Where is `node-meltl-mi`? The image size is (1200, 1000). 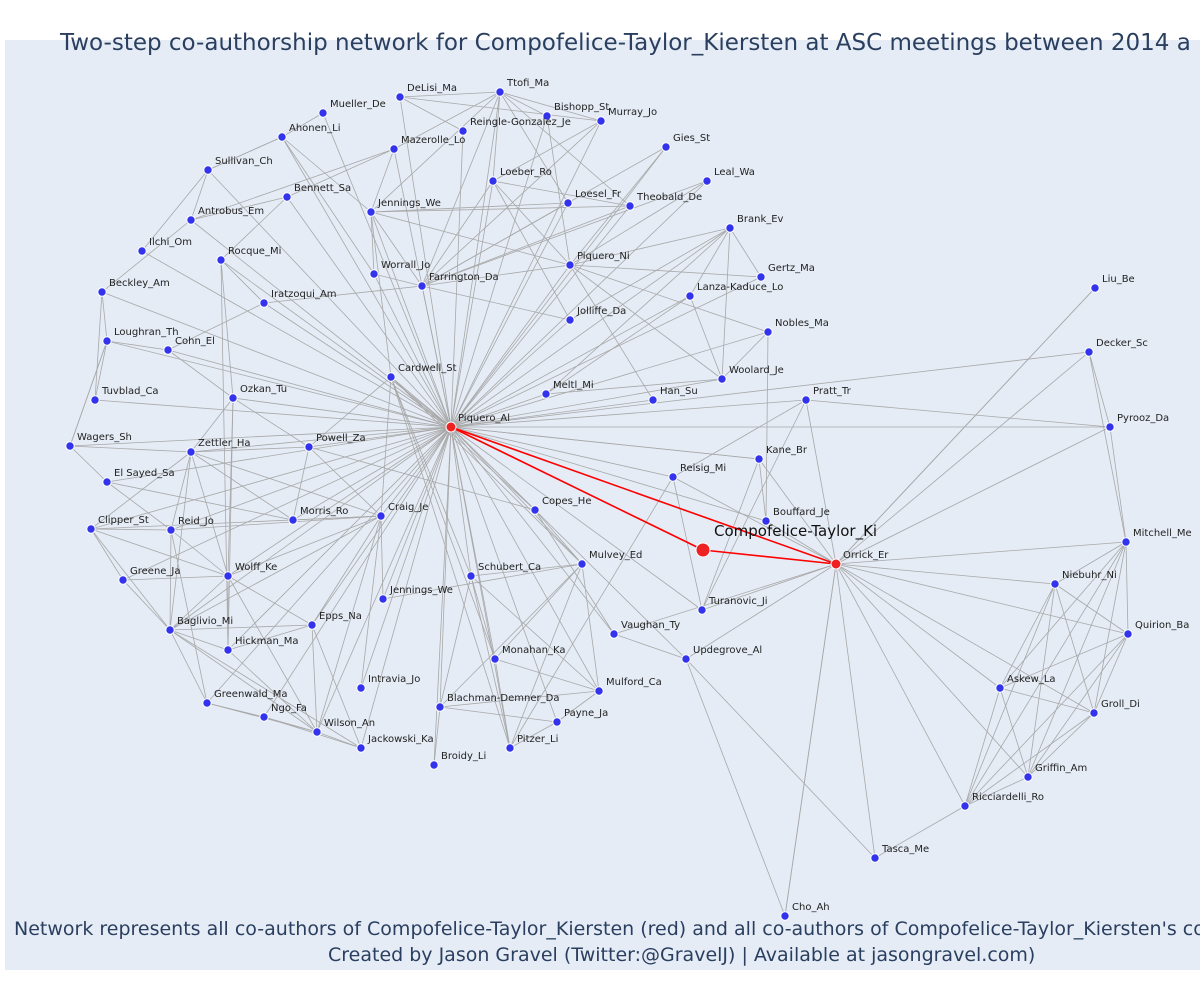
node-meltl-mi is located at coordinates (546, 394).